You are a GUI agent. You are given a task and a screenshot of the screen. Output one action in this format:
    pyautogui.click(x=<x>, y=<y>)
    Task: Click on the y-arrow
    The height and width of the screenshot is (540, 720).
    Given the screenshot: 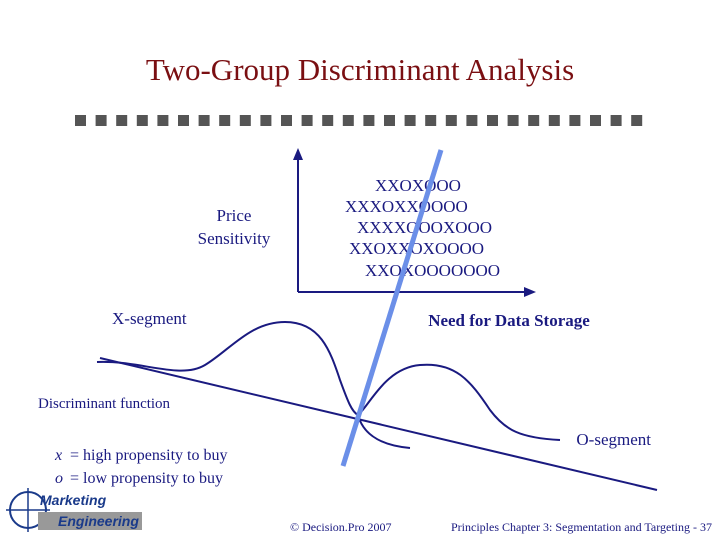 What is the action you would take?
    pyautogui.click(x=298, y=154)
    